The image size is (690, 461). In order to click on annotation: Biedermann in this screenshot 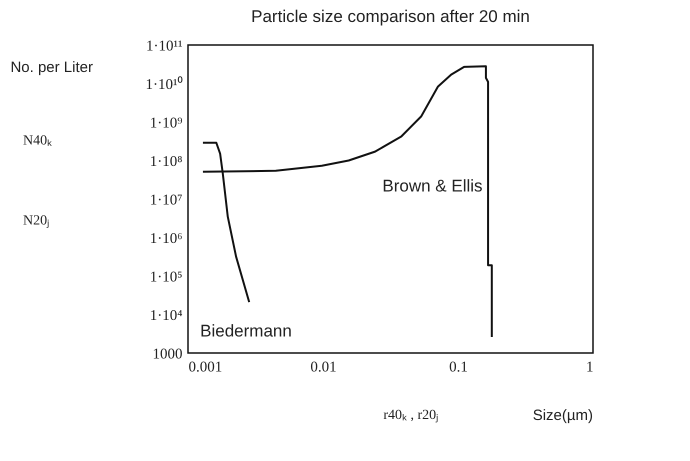, I will do `click(246, 330)`.